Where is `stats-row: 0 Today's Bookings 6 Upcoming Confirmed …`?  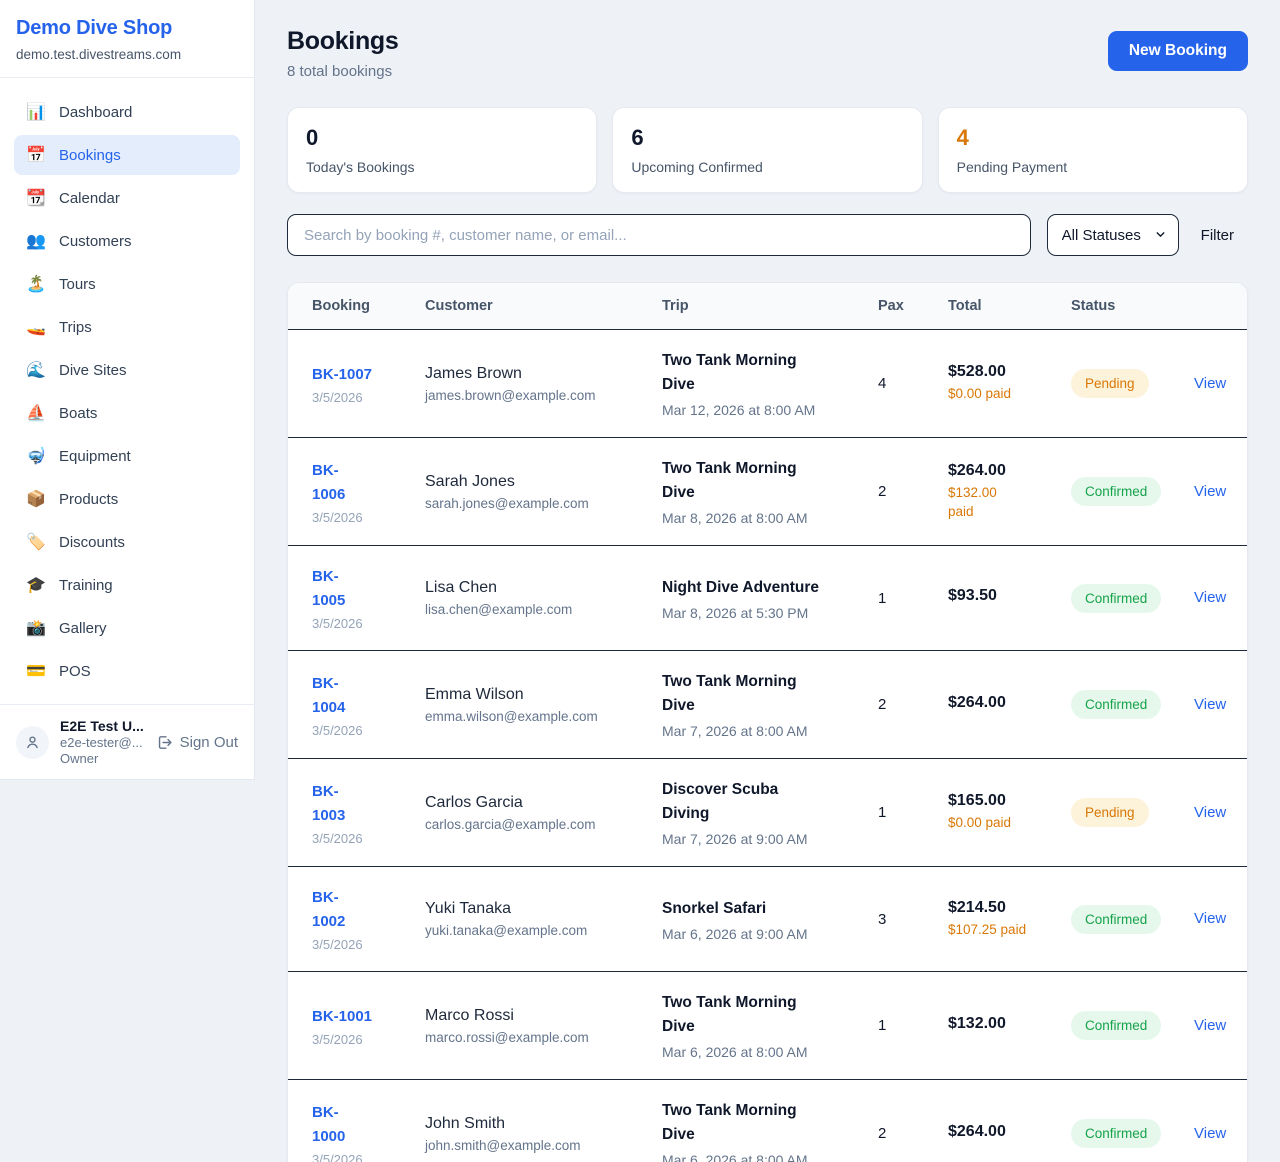
stats-row: 0 Today's Bookings 6 Upcoming Confirmed … is located at coordinates (767, 150).